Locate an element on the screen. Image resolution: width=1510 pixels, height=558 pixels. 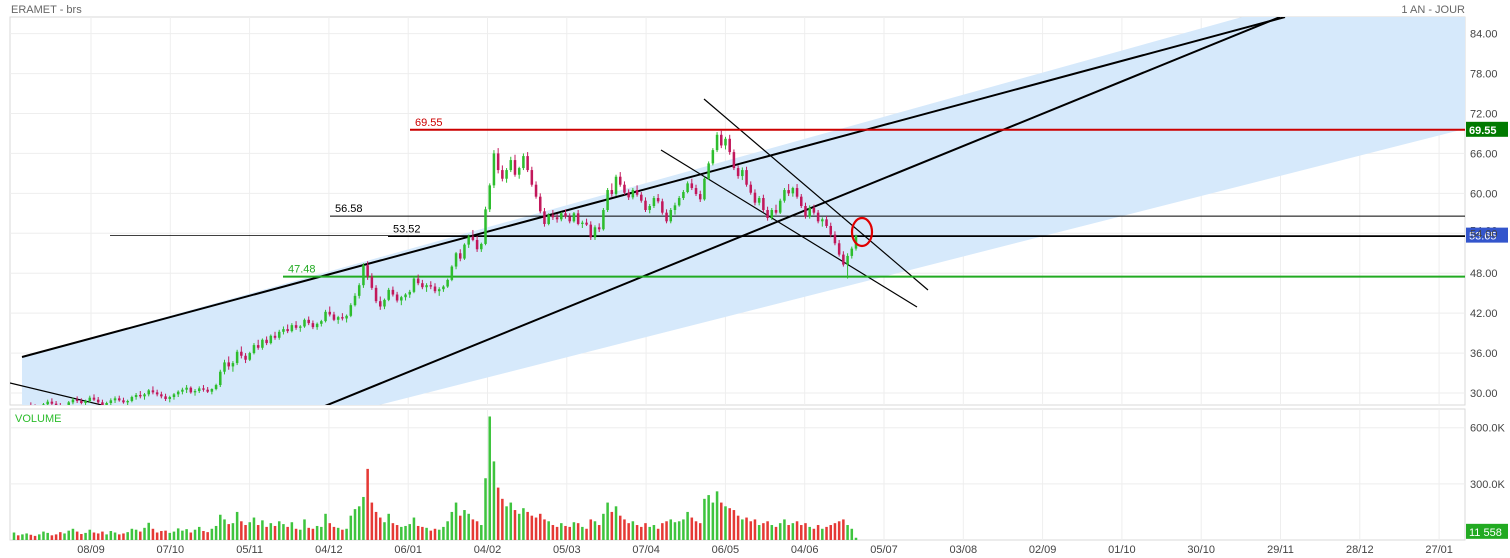
x-tick-label: 30/10 is located at coordinates (1201, 550).